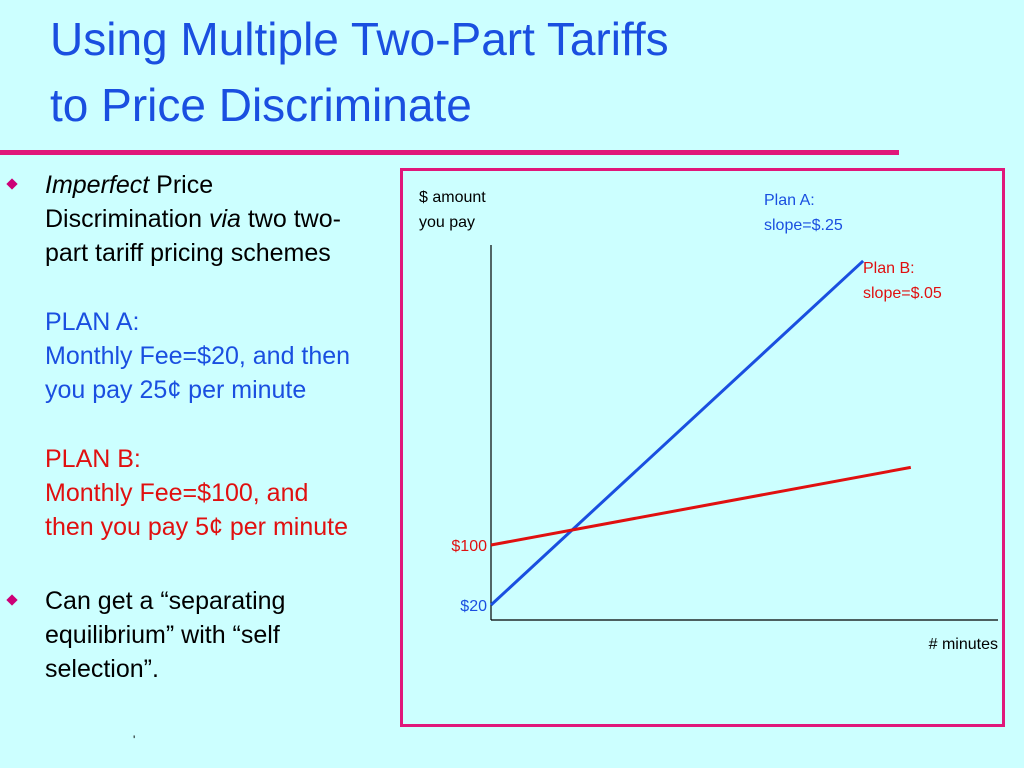 The width and height of the screenshot is (1024, 768). What do you see at coordinates (162, 635) in the screenshot?
I see `bullet2-line2: equilibrium” with “self` at bounding box center [162, 635].